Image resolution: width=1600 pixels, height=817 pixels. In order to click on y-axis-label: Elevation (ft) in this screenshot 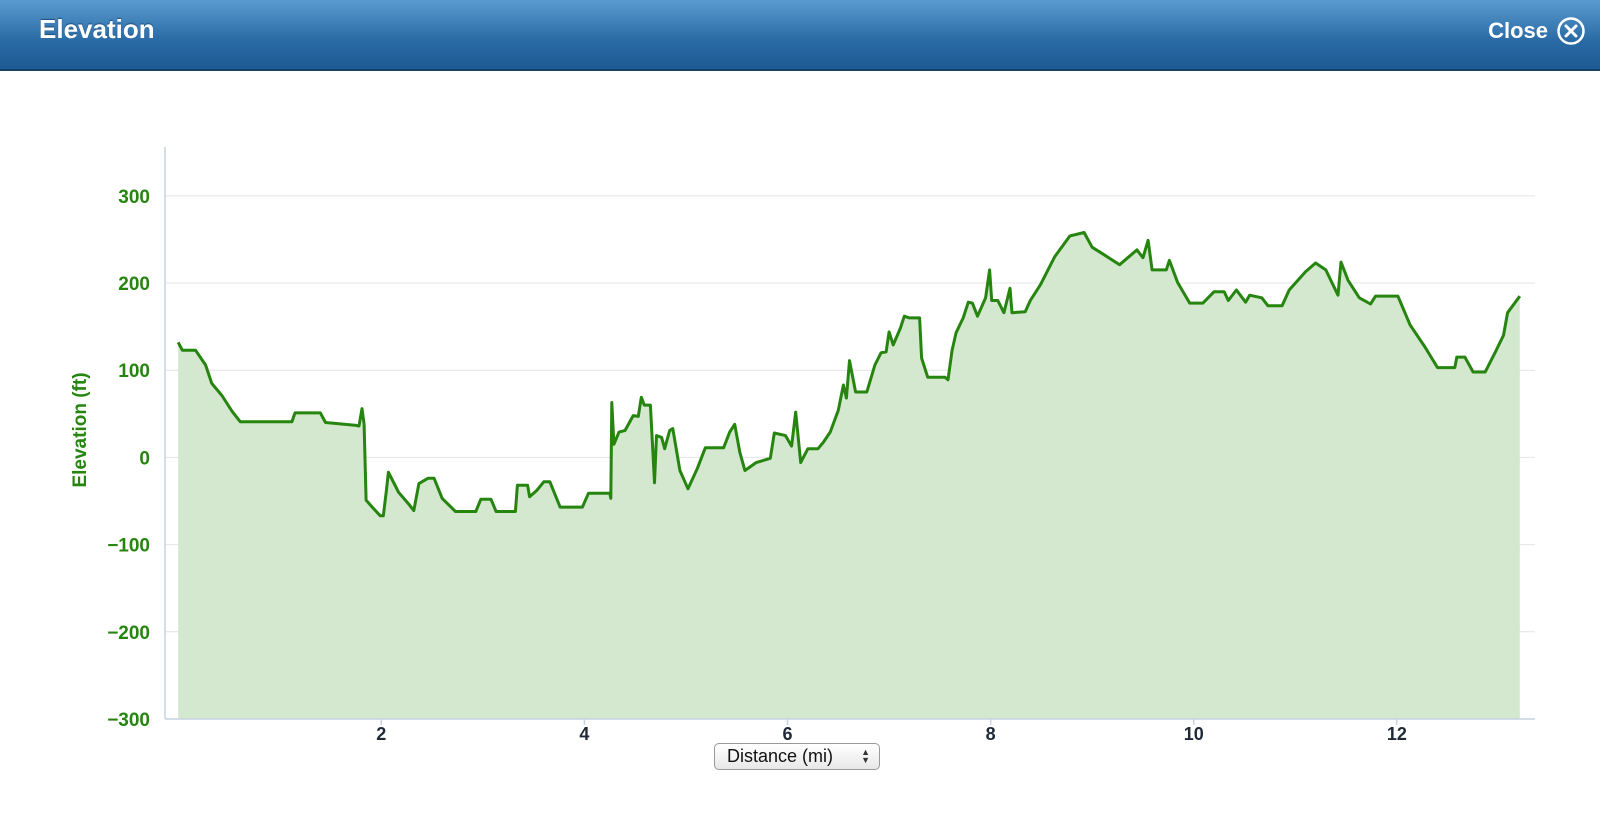, I will do `click(80, 429)`.